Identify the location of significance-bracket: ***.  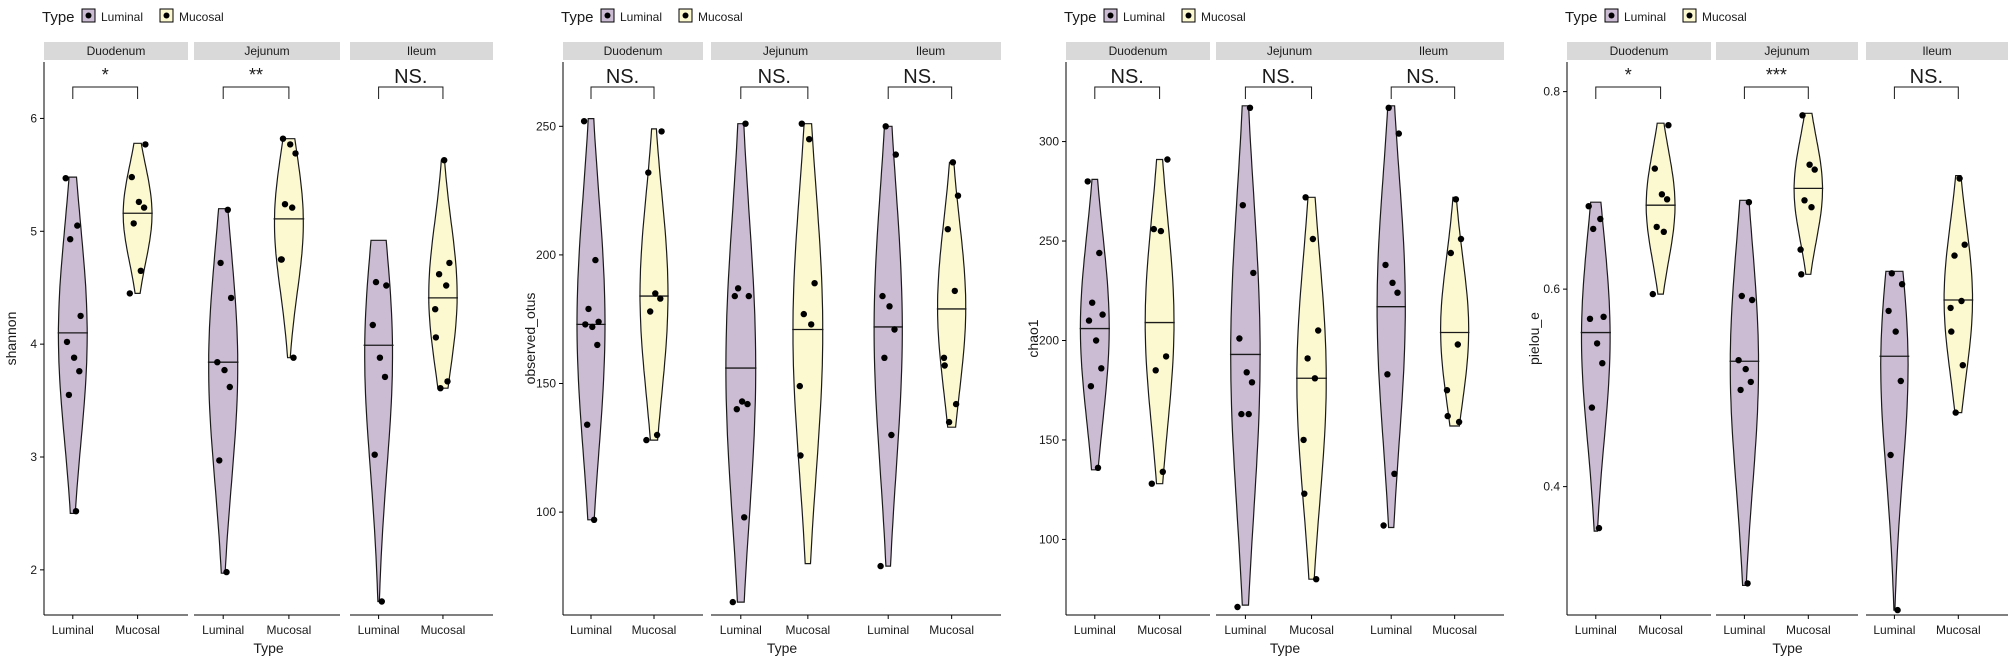
(1776, 82).